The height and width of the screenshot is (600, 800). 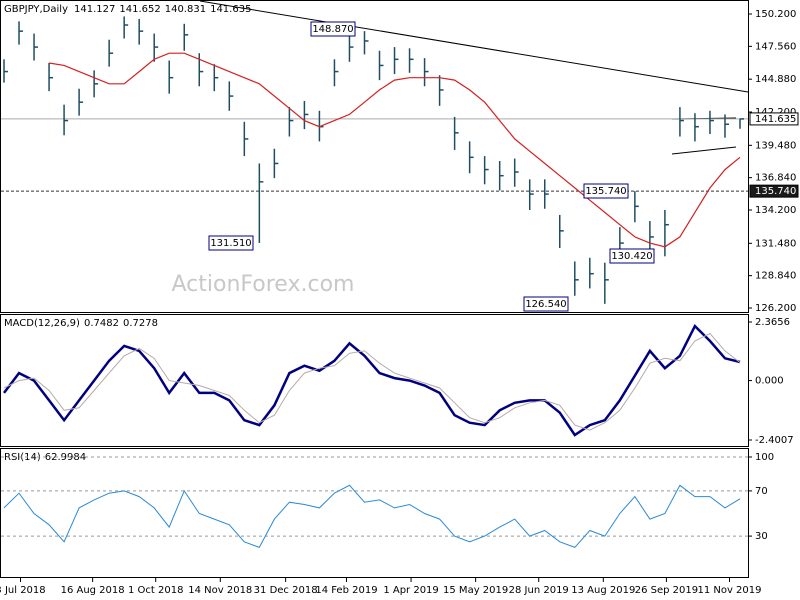 What do you see at coordinates (769, 381) in the screenshot?
I see `y-tick-label: 0.000` at bounding box center [769, 381].